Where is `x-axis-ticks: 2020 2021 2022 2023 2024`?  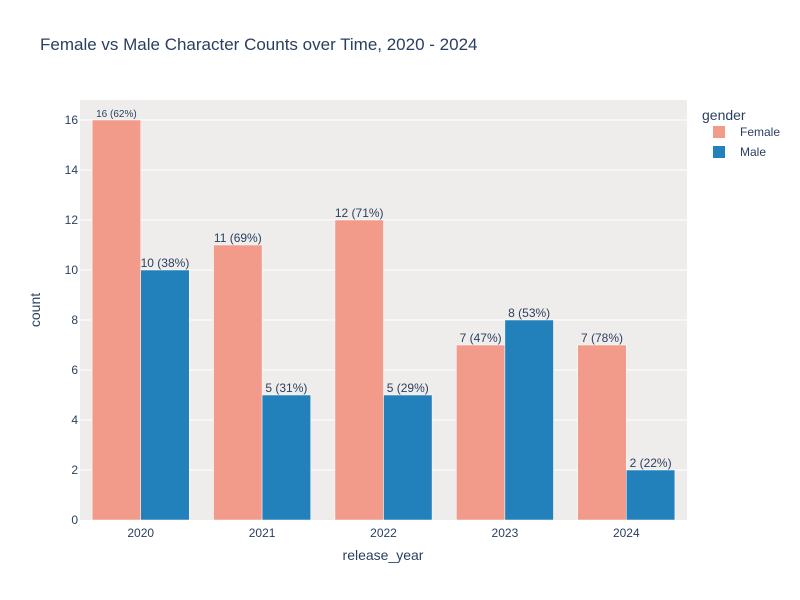 x-axis-ticks: 2020 2021 2022 2023 2024 is located at coordinates (383, 533).